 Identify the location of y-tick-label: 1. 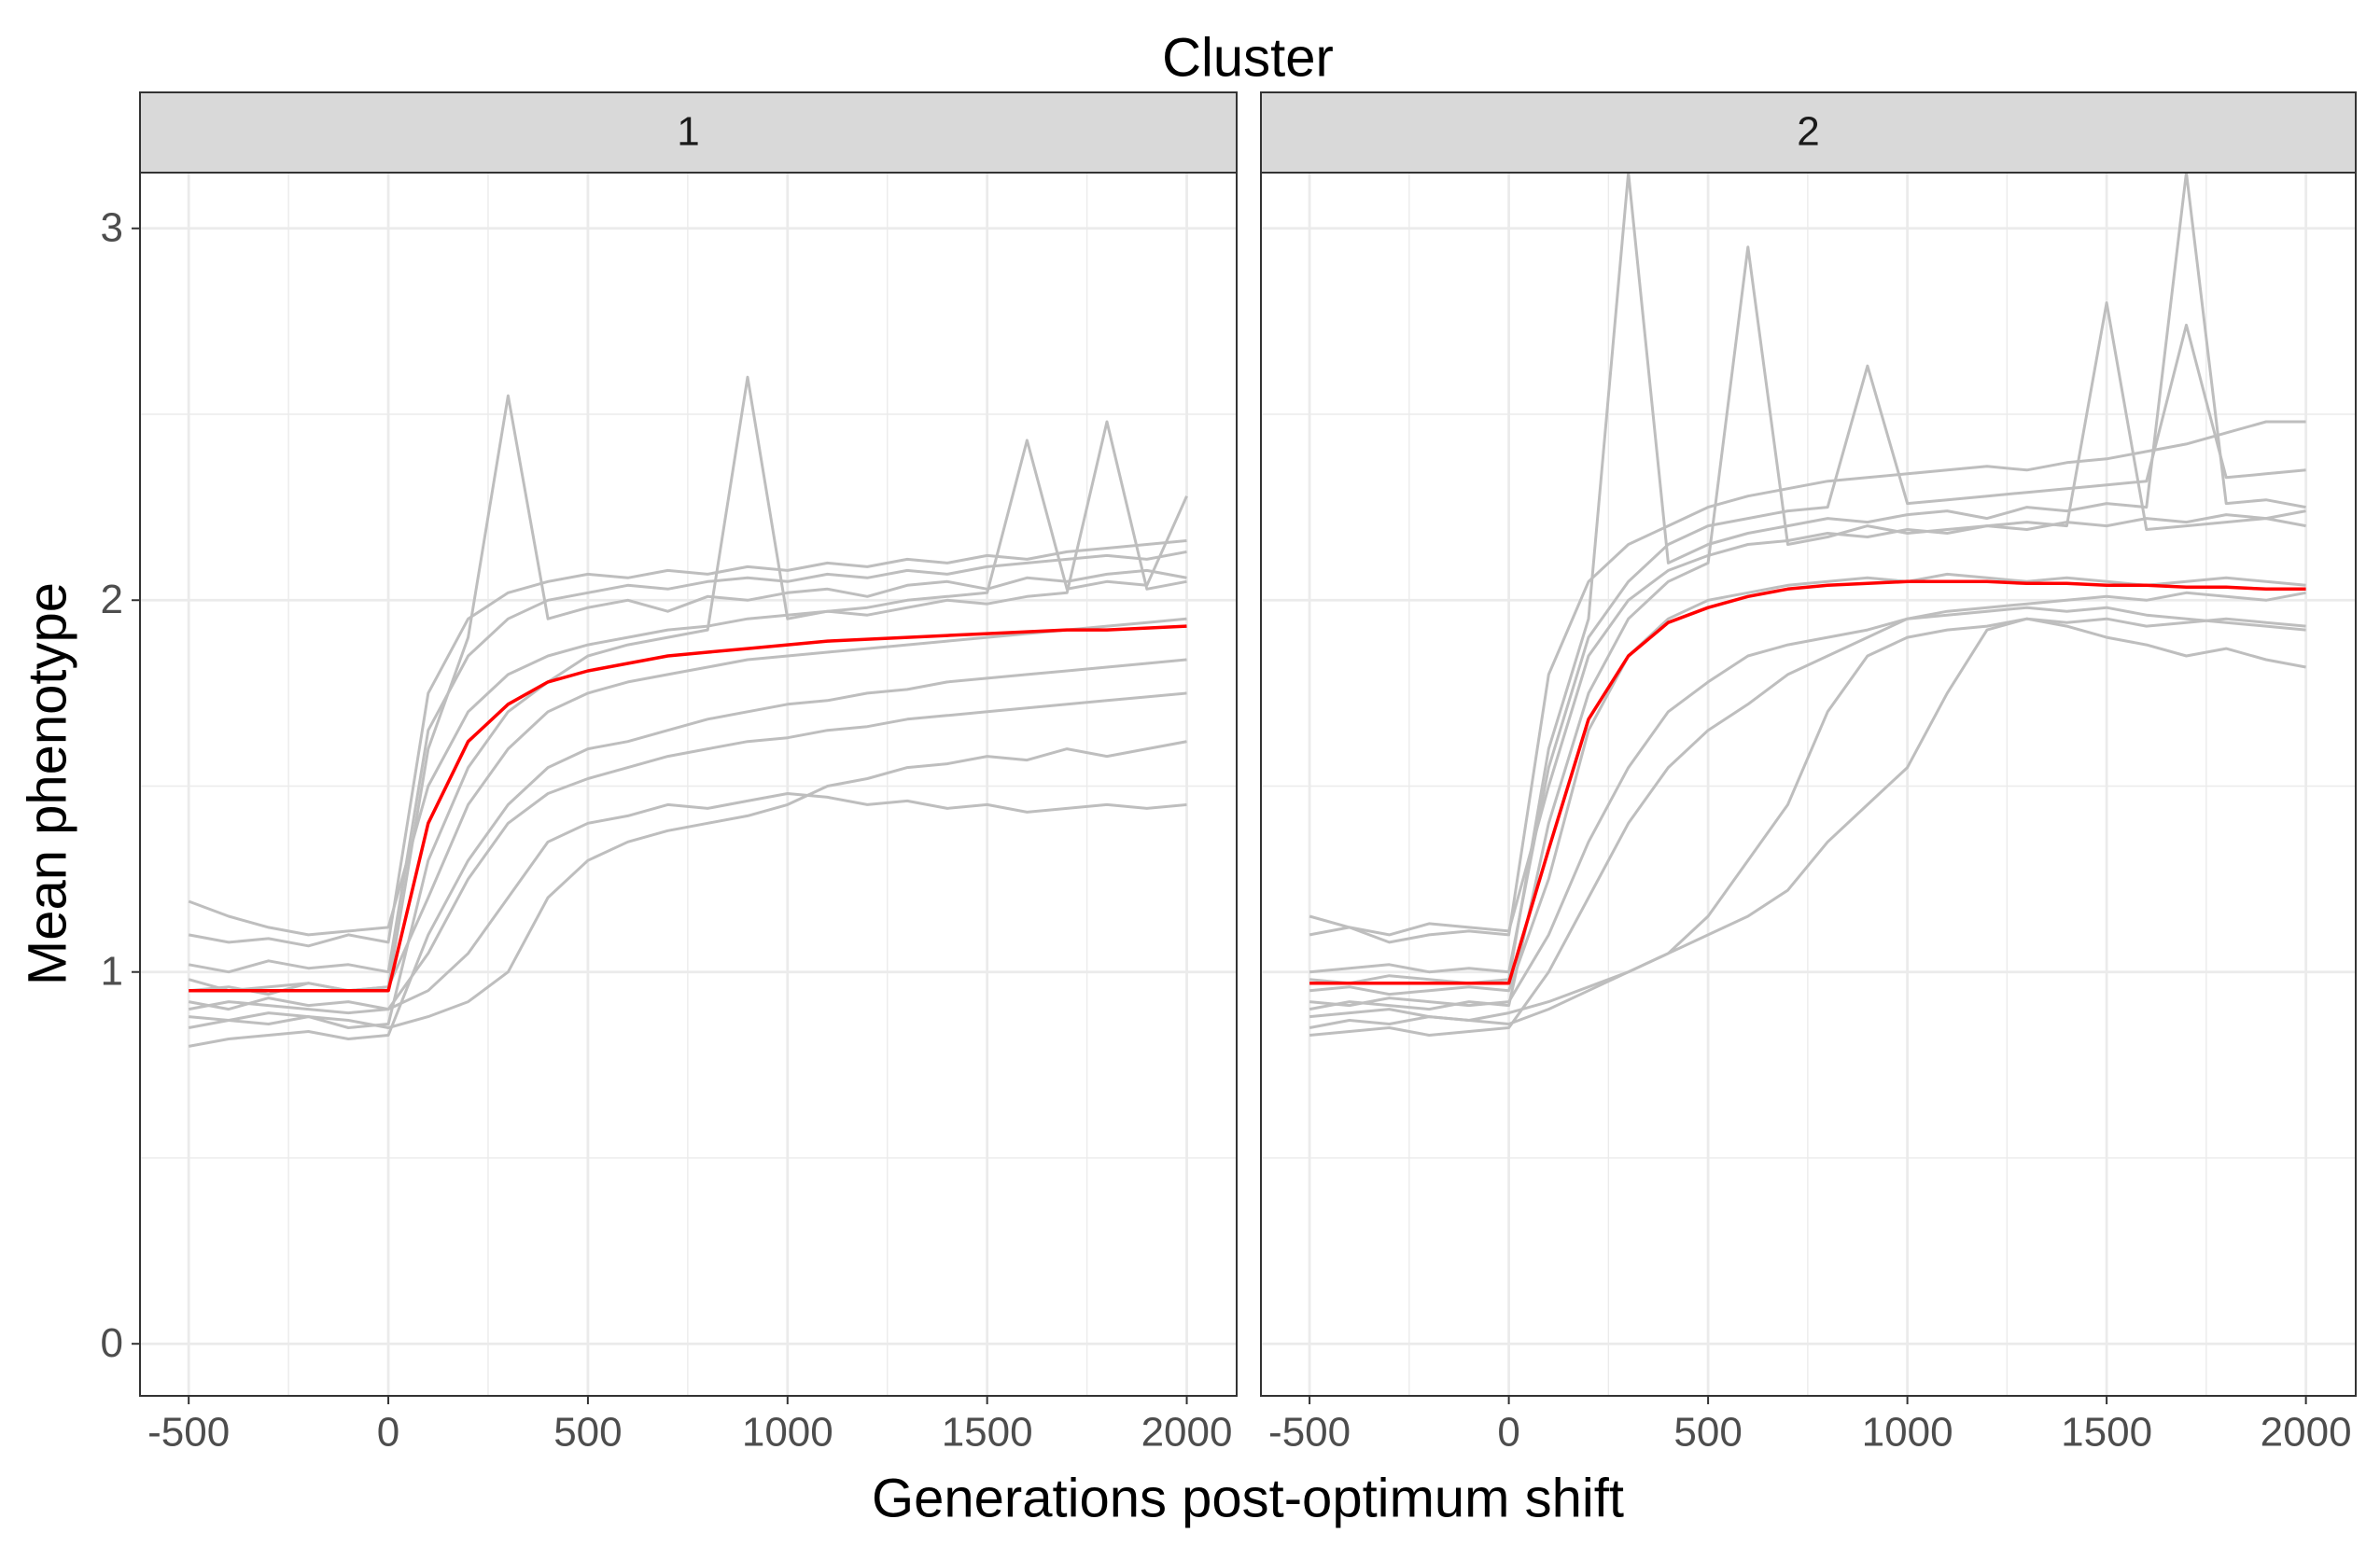
(112, 971).